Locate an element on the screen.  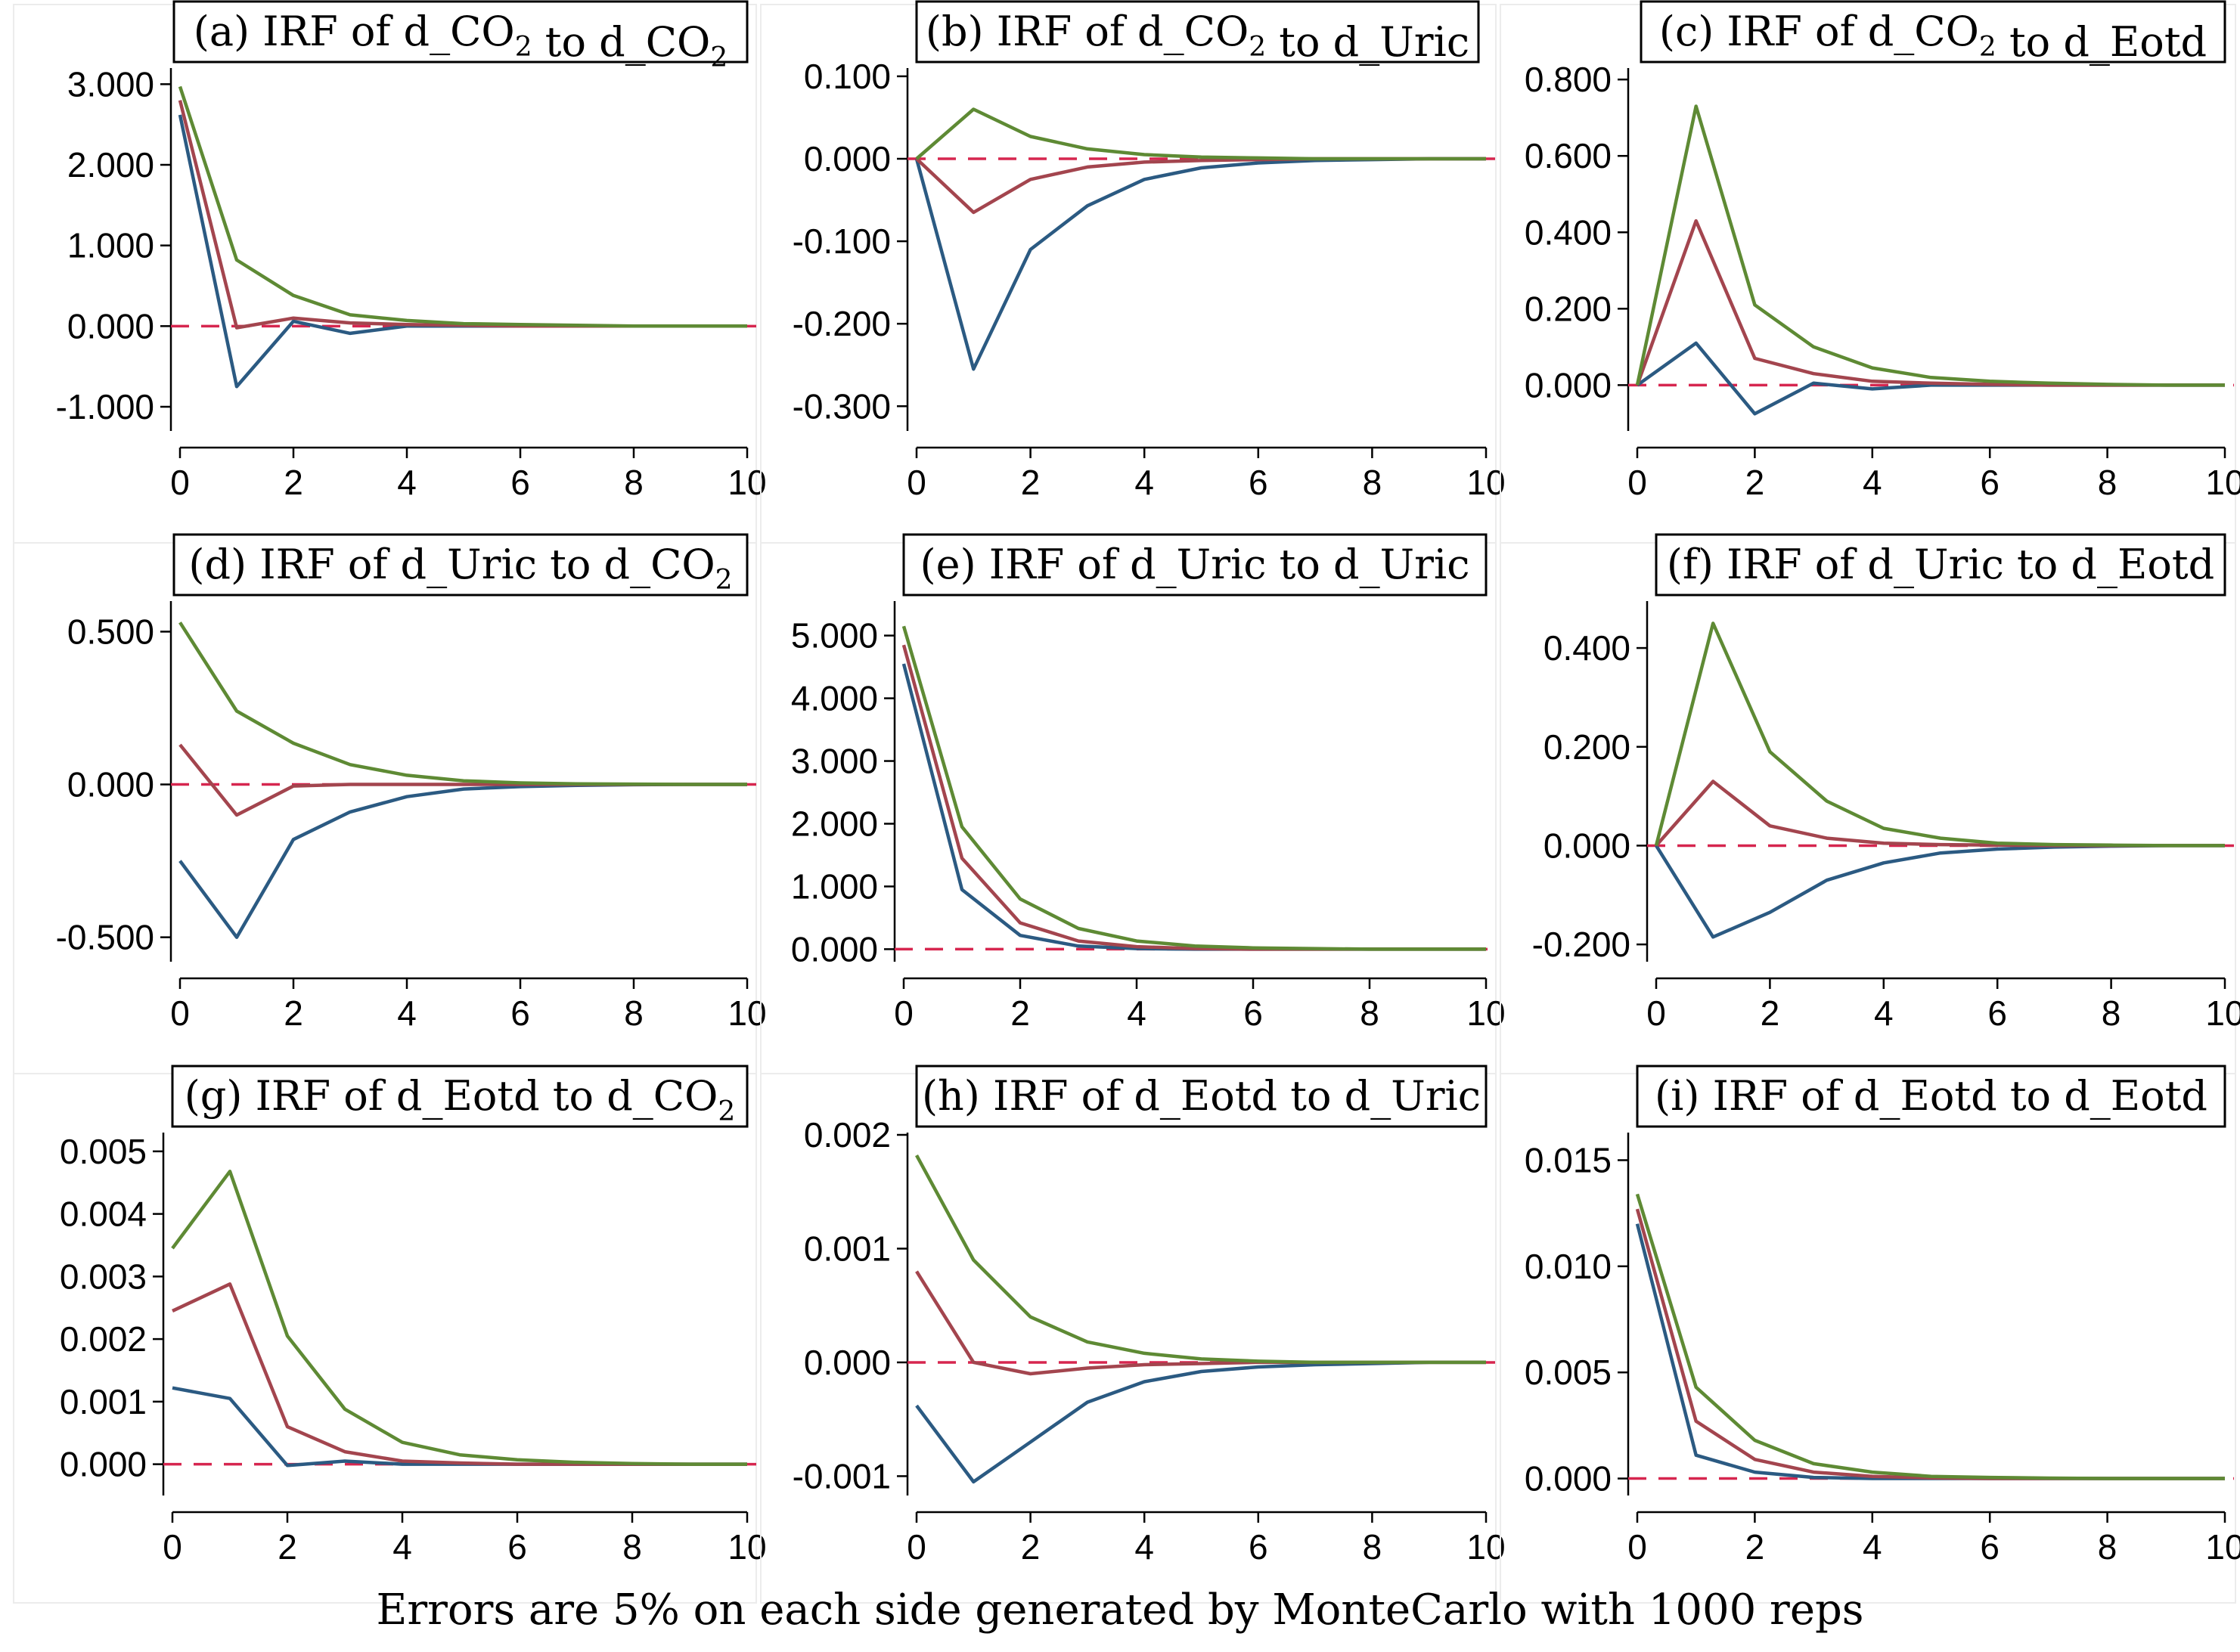
panel-title: (h) IRF of d_Eotd to d_Uric is located at coordinates (1202, 1096).